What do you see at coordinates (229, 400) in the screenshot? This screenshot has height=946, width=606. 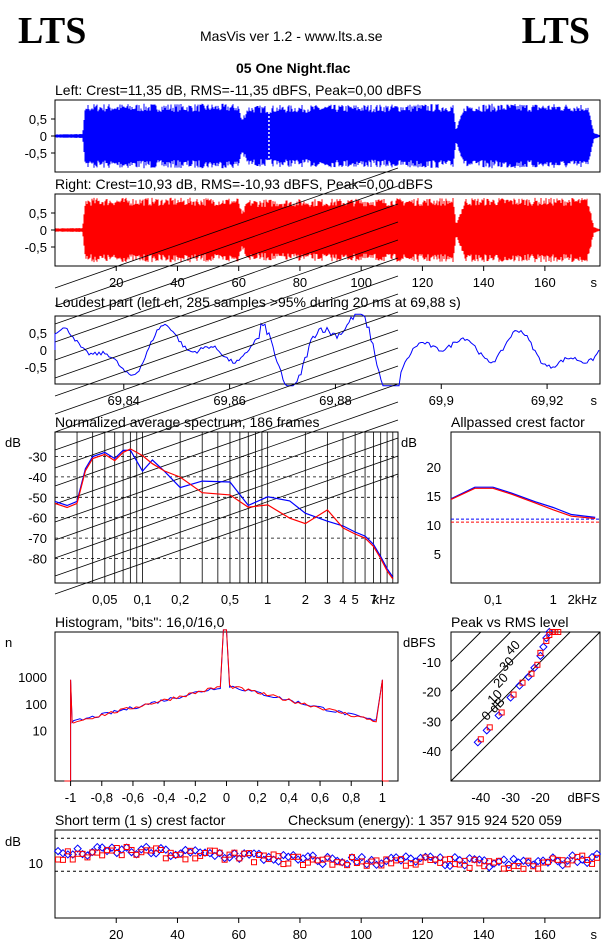 I see `loudest-xtick-label: 69,86` at bounding box center [229, 400].